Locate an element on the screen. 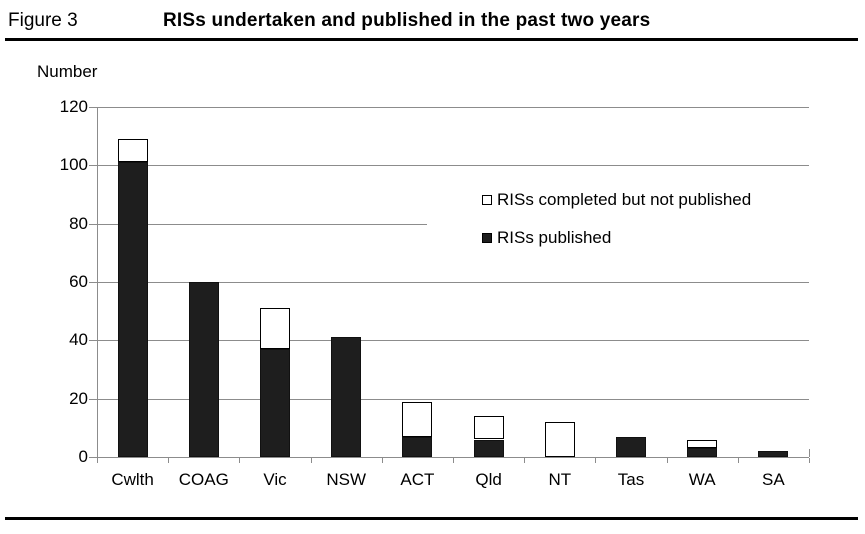  x-category-label-Vic: Vic is located at coordinates (275, 479).